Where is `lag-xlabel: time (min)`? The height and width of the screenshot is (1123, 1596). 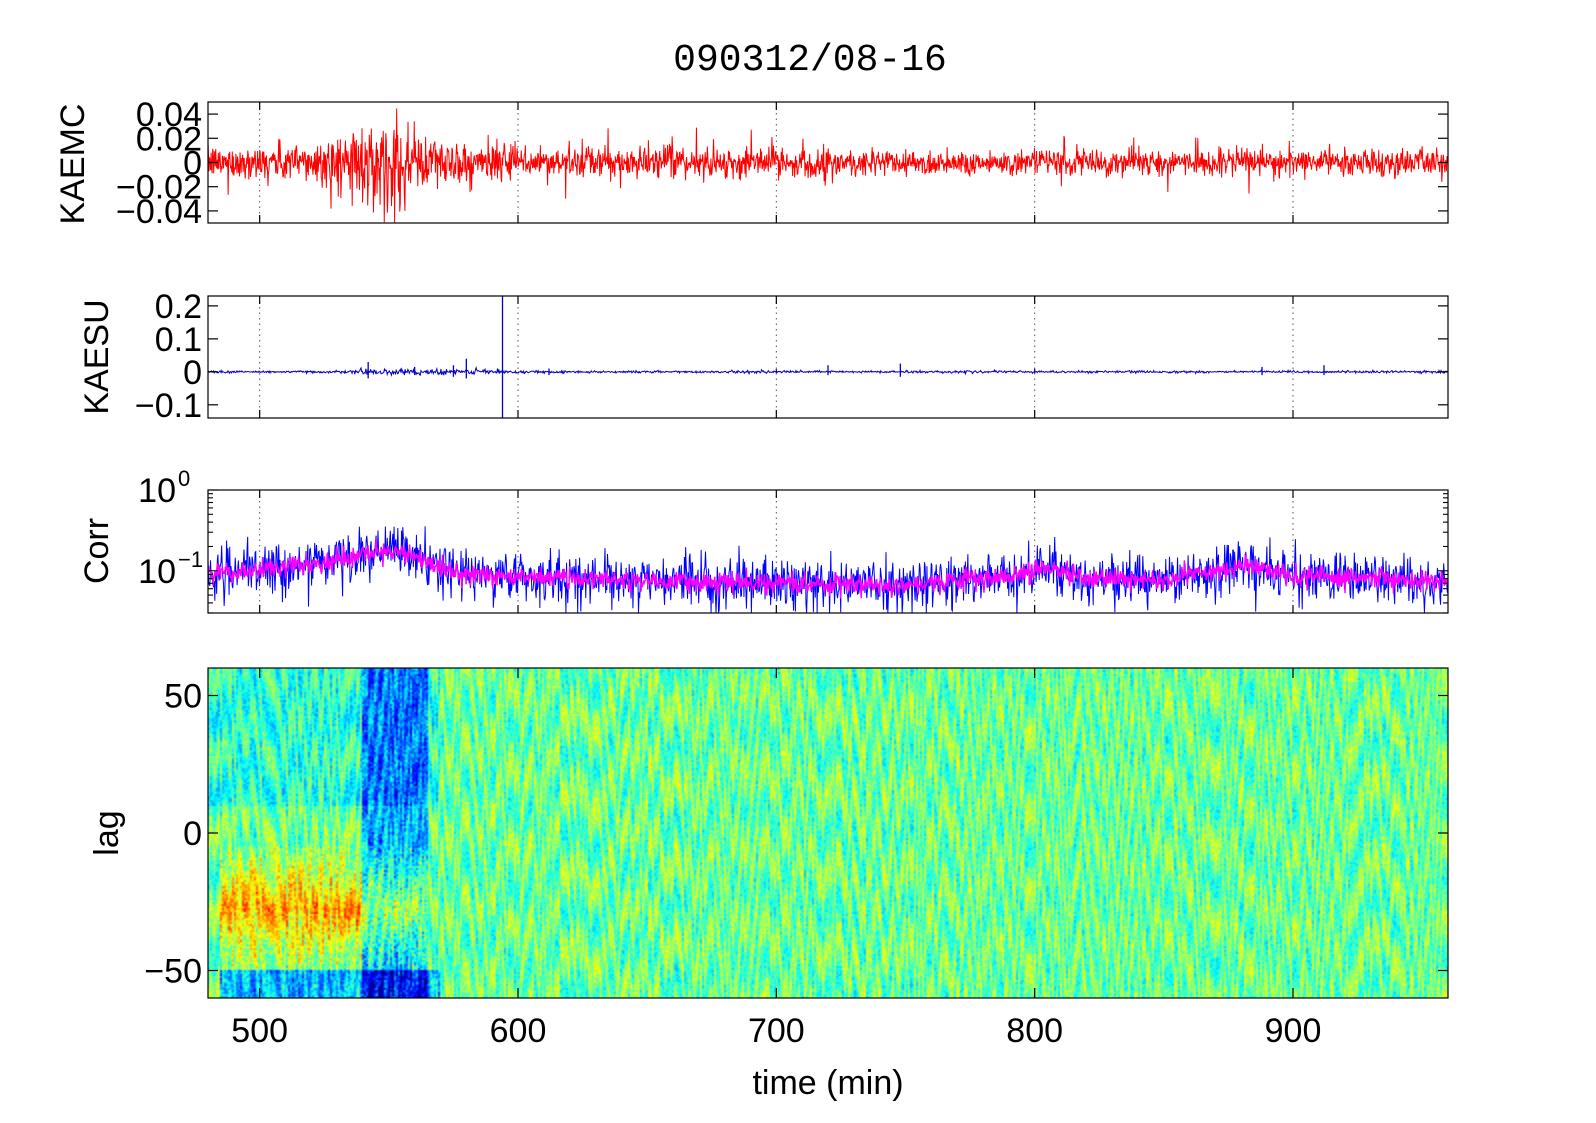 lag-xlabel: time (min) is located at coordinates (827, 1083).